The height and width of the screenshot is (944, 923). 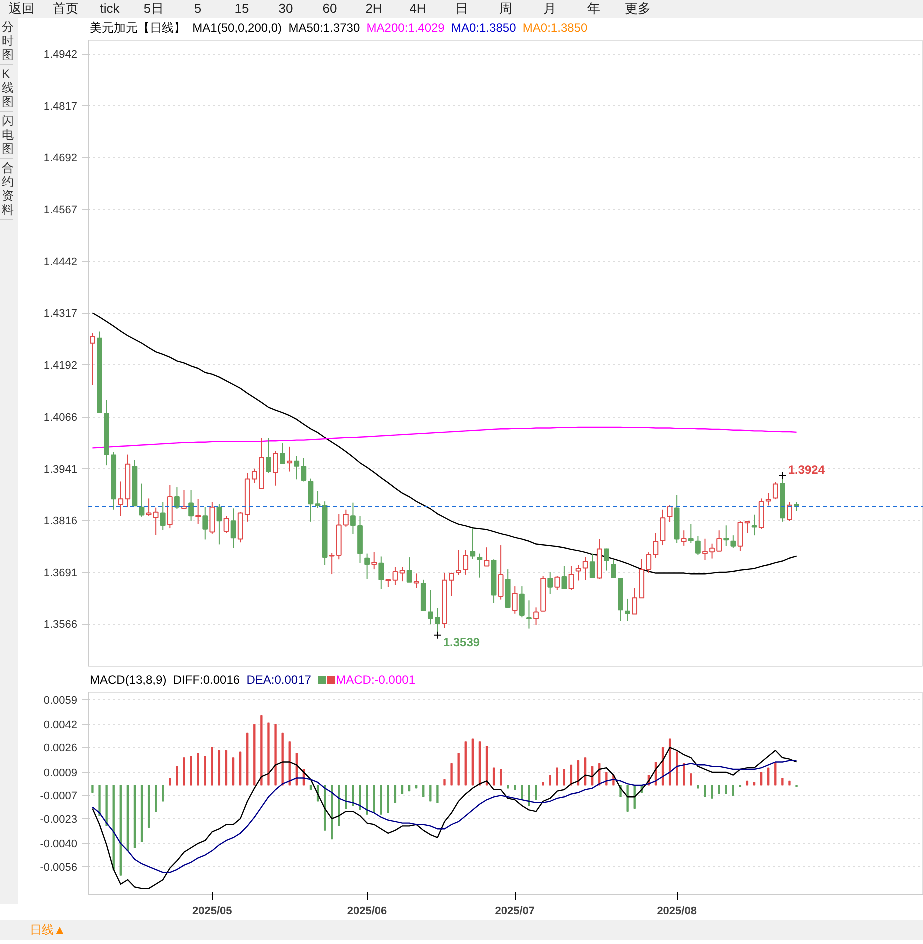 I want to click on y-tick-label: 0.0042, so click(x=61, y=725).